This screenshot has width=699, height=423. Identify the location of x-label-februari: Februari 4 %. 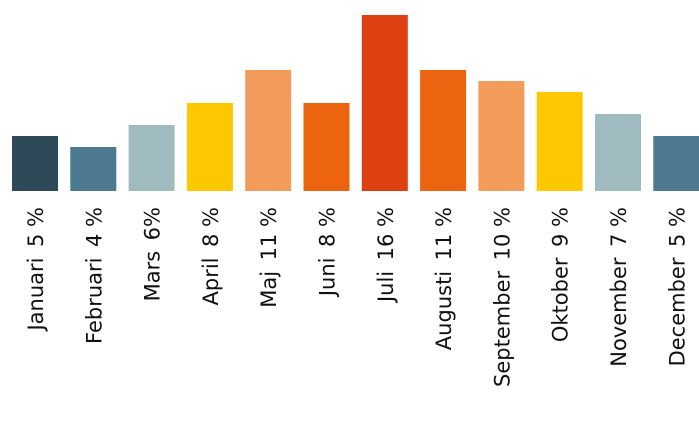
(94, 275).